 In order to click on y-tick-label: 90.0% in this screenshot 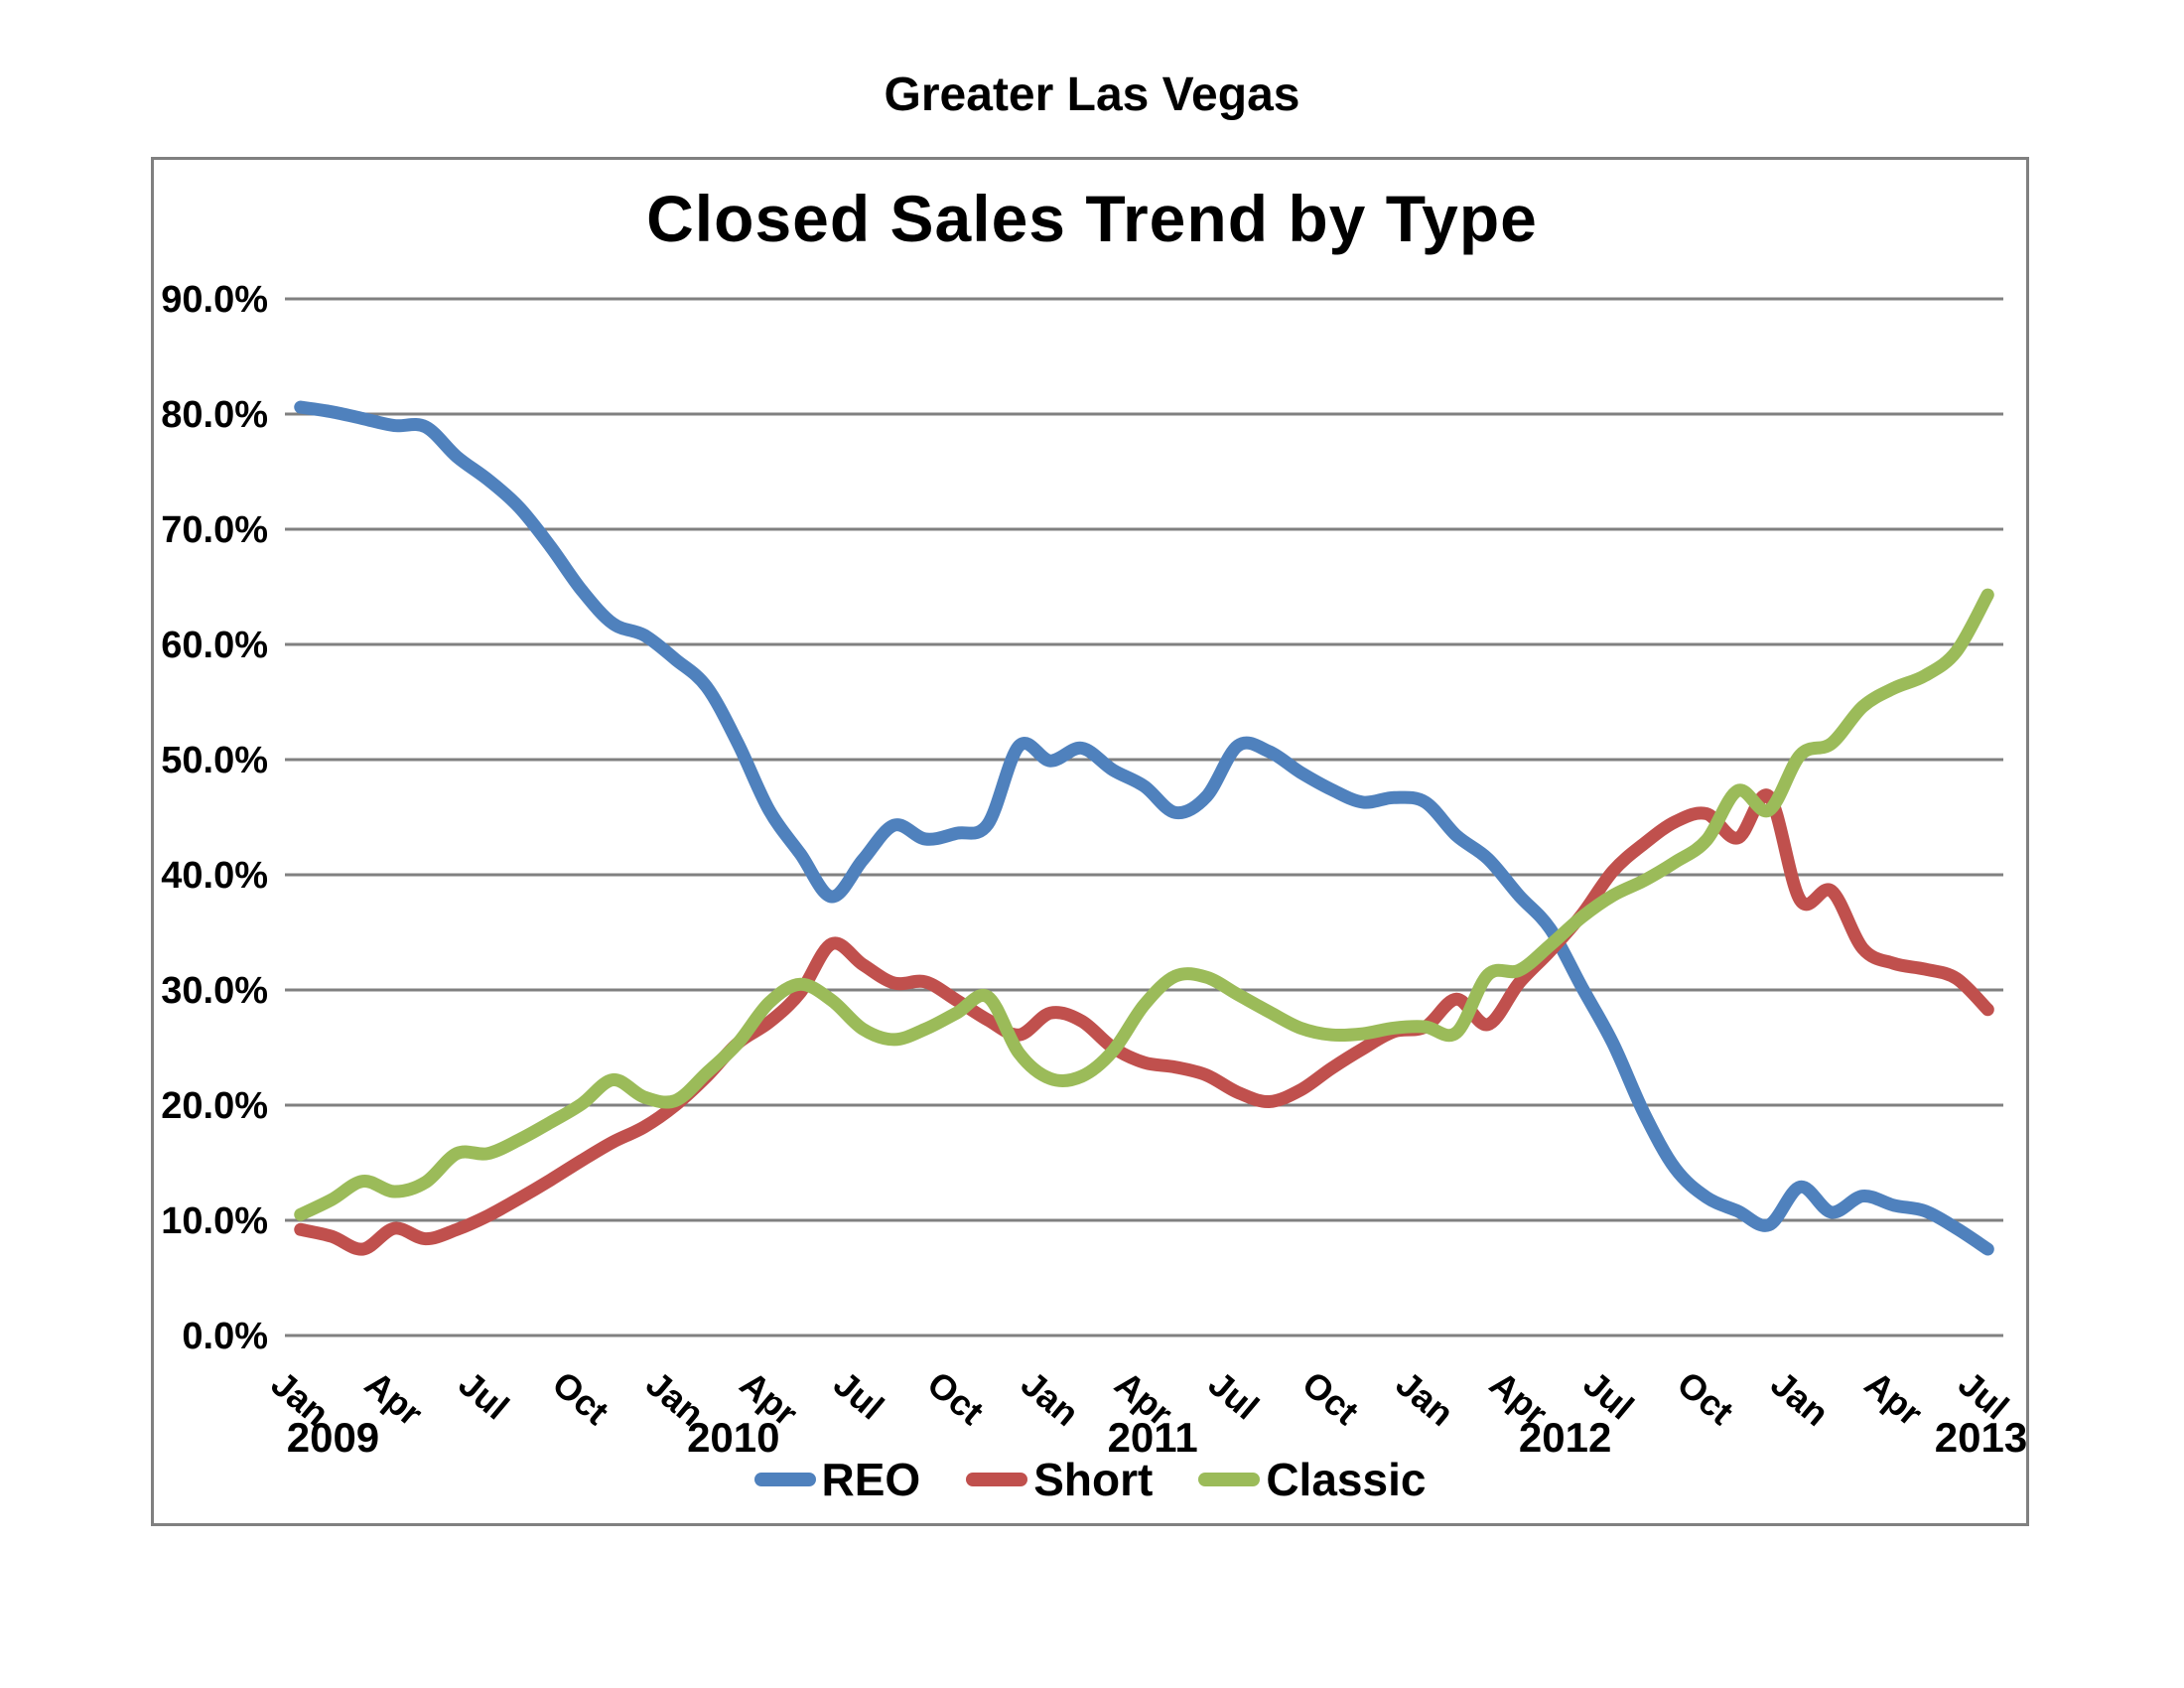, I will do `click(214, 300)`.